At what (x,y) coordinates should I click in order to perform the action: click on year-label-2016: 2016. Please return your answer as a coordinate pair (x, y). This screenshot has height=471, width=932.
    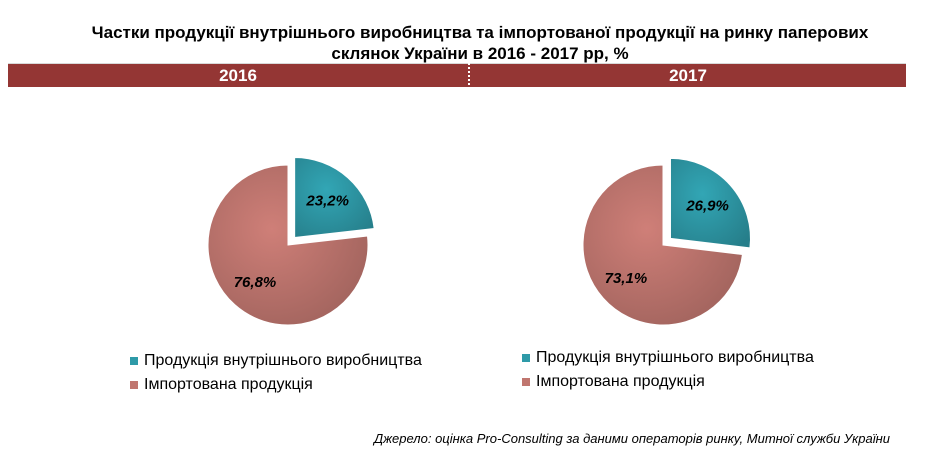
    Looking at the image, I should click on (238, 75).